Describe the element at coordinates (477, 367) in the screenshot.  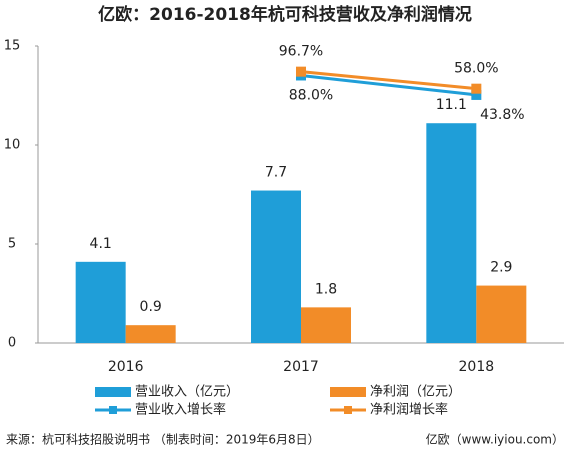
I see `x-tick-label: 2018` at that location.